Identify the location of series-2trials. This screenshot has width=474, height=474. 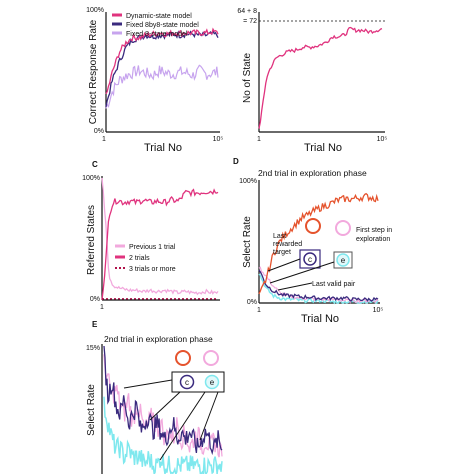
(160, 244).